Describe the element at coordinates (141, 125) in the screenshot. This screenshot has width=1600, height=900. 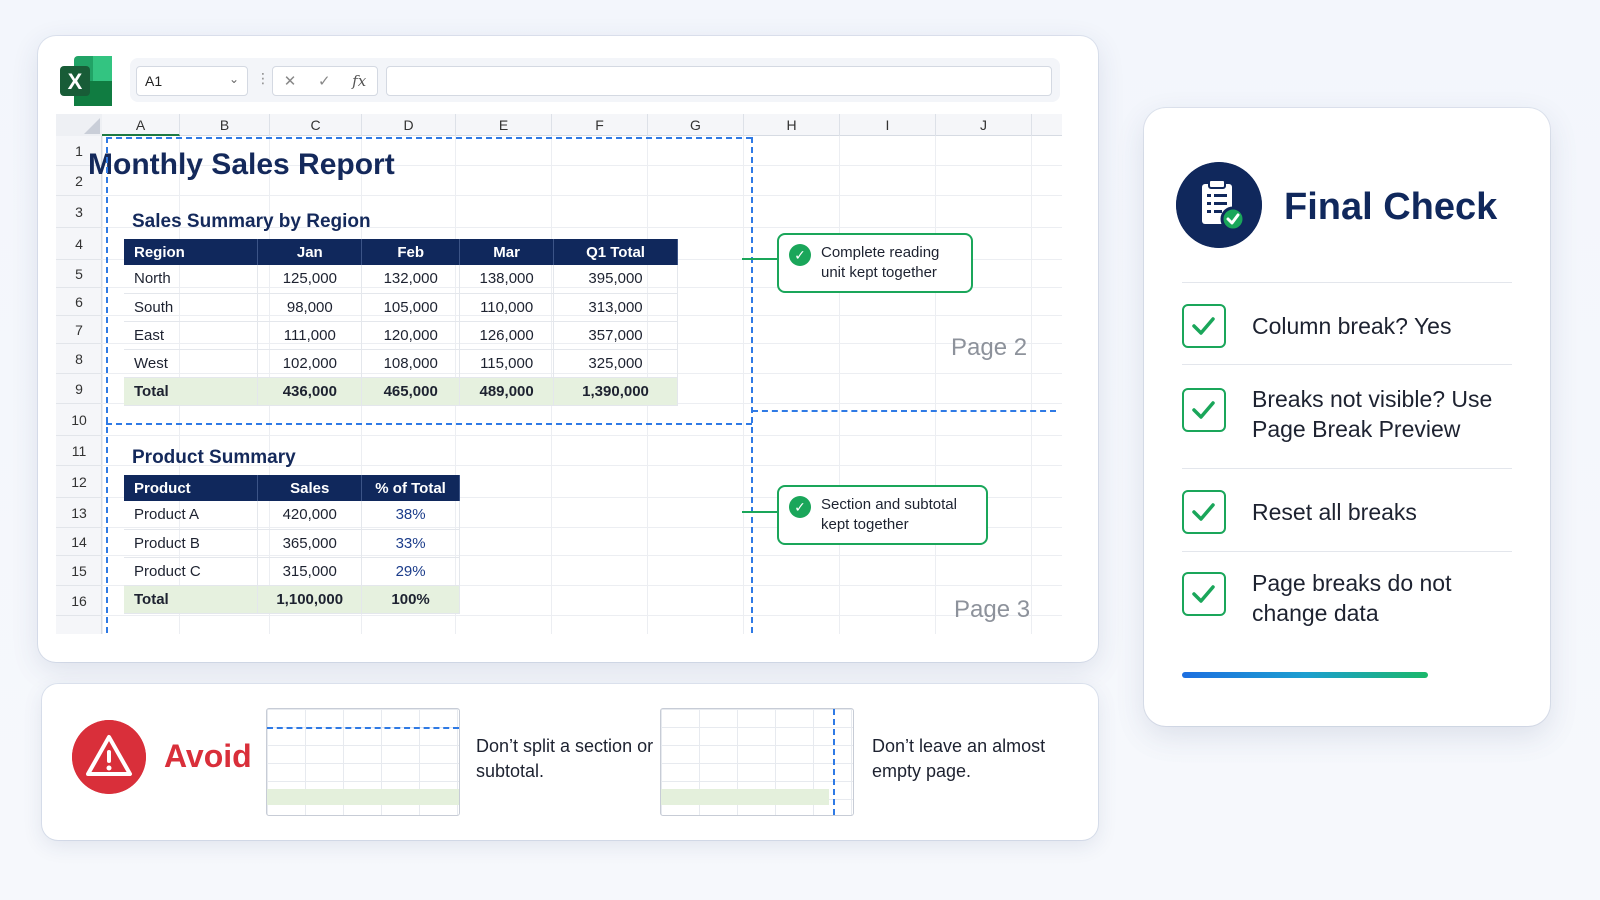
I see `column-header-a: A` at that location.